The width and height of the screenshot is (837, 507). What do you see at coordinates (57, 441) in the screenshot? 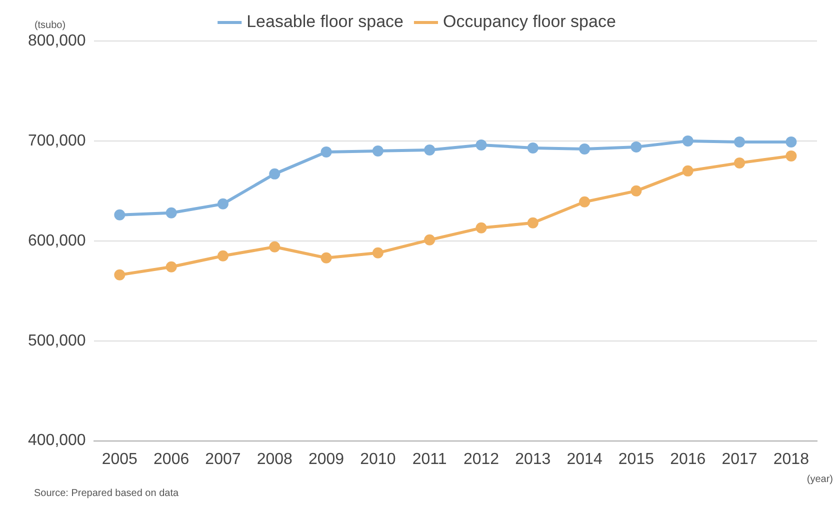
I see `y-tick-label: 400,000` at bounding box center [57, 441].